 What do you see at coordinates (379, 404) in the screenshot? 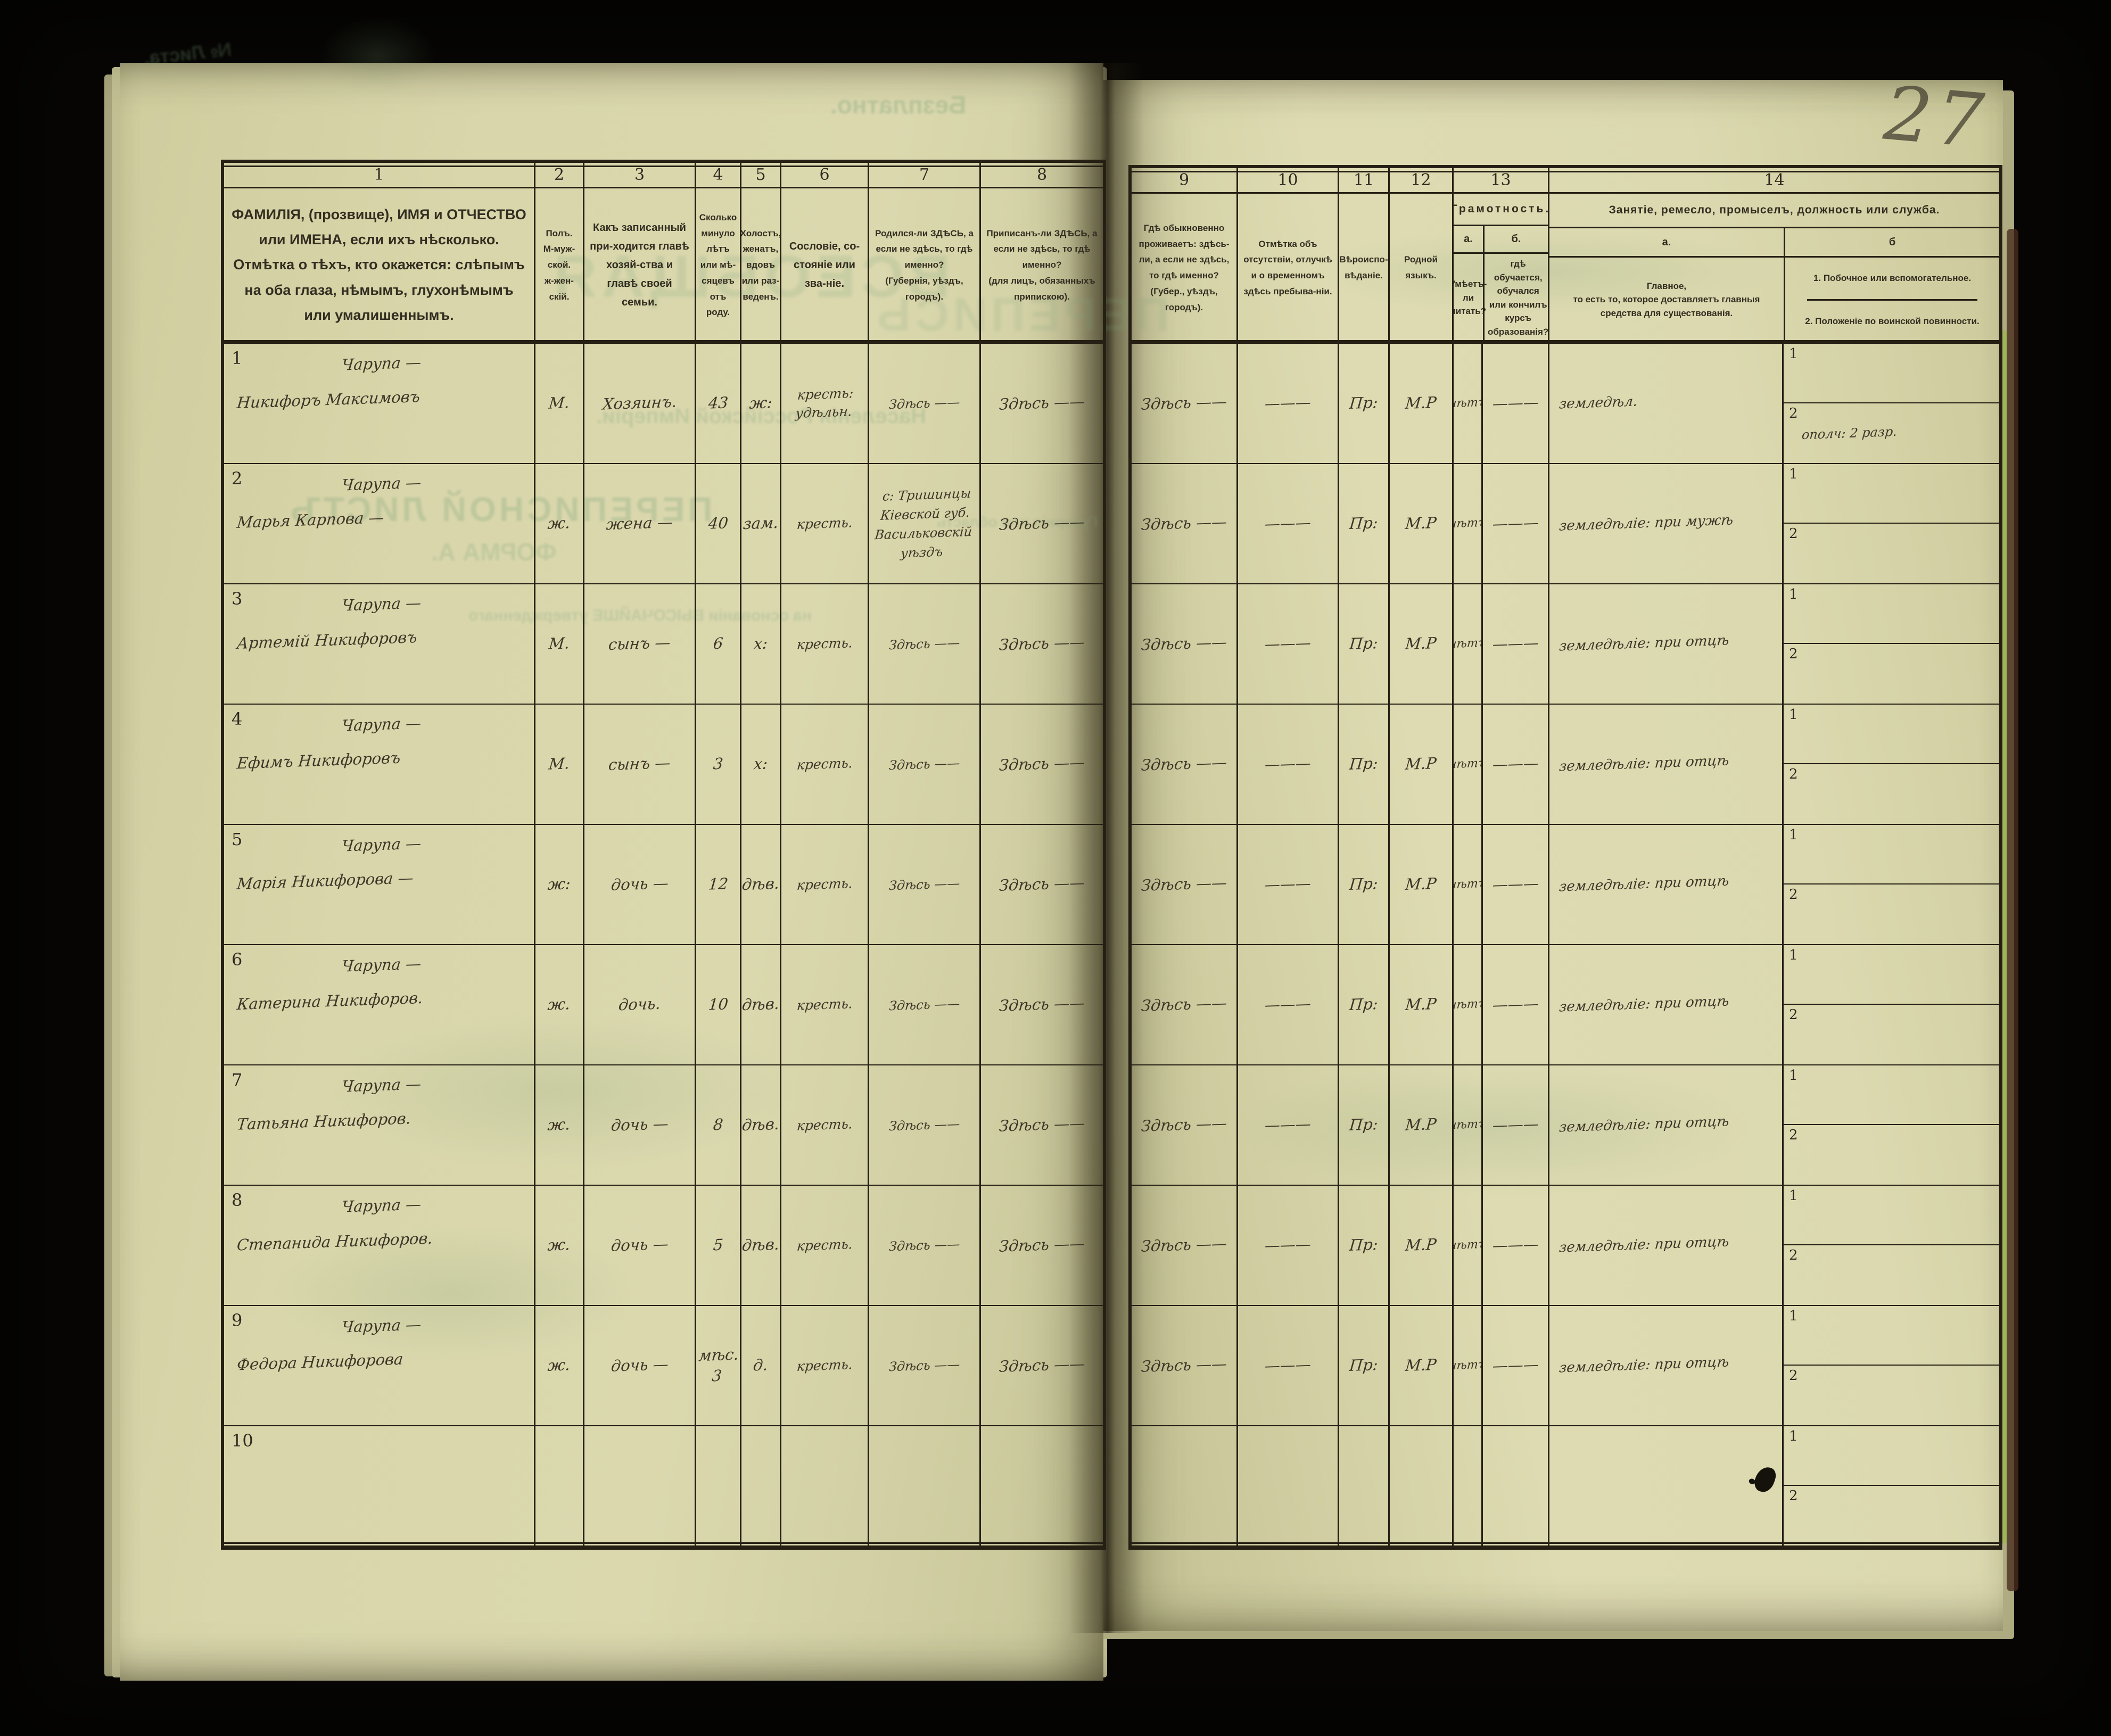
I see `cell-name: 1 Чарупа — Никифоръ Максимовъ` at bounding box center [379, 404].